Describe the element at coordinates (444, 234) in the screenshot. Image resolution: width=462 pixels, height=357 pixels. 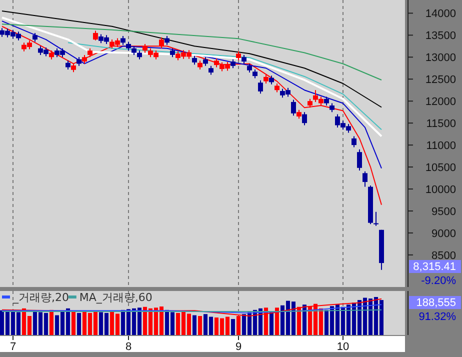
I see `y-tick-label: 9000` at that location.